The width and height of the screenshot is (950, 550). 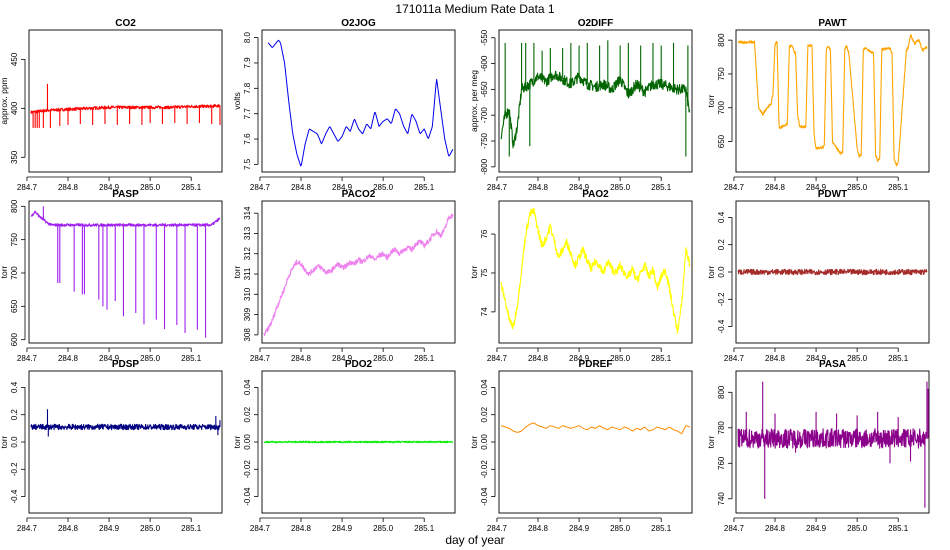 I want to click on panel-title: PAWT, so click(x=832, y=23).